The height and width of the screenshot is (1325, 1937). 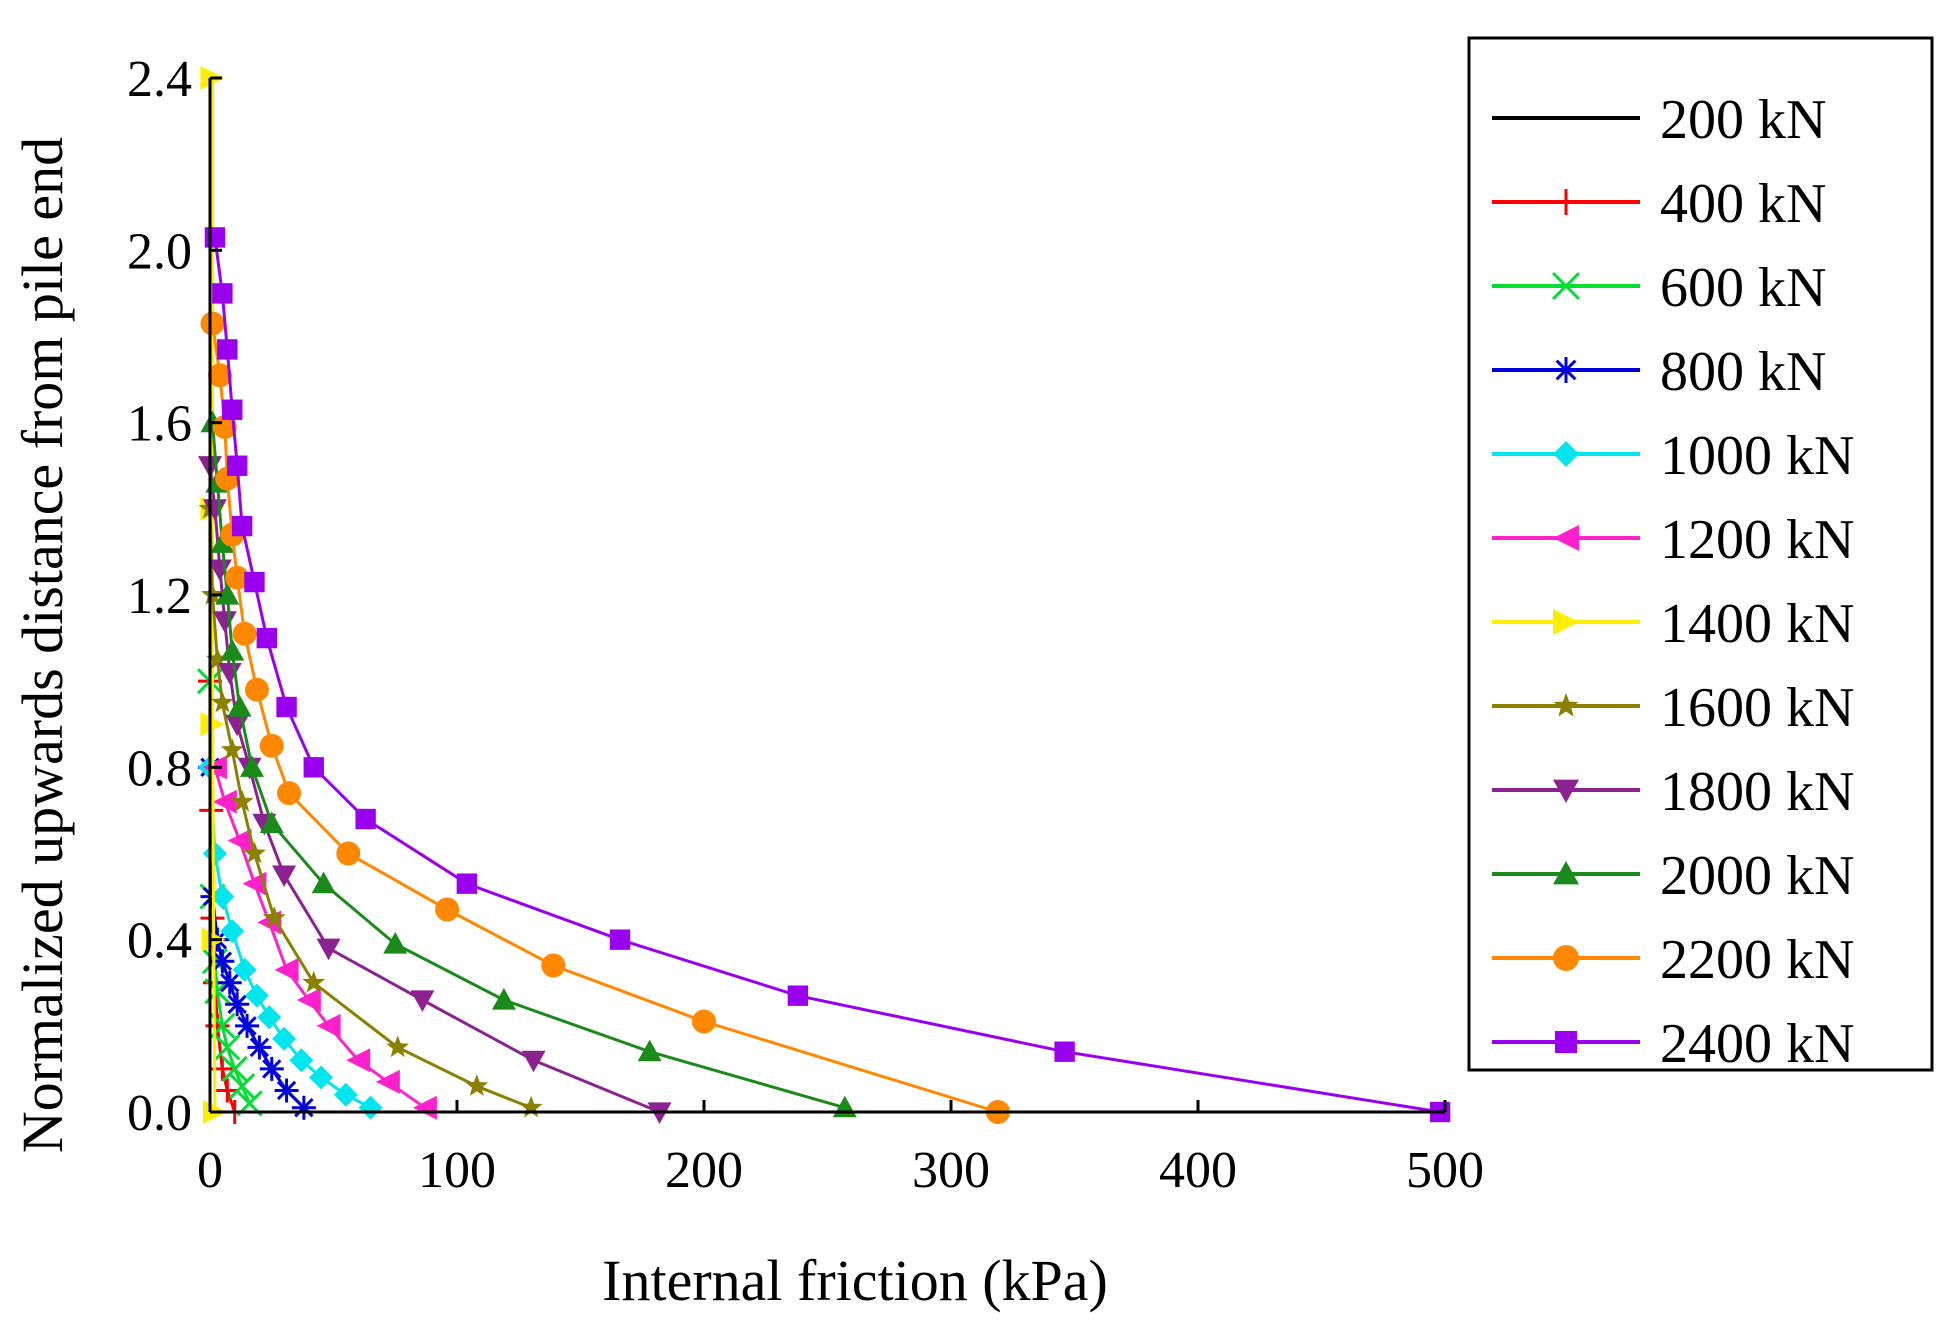 What do you see at coordinates (1445, 1170) in the screenshot?
I see `x-tick-label: 500` at bounding box center [1445, 1170].